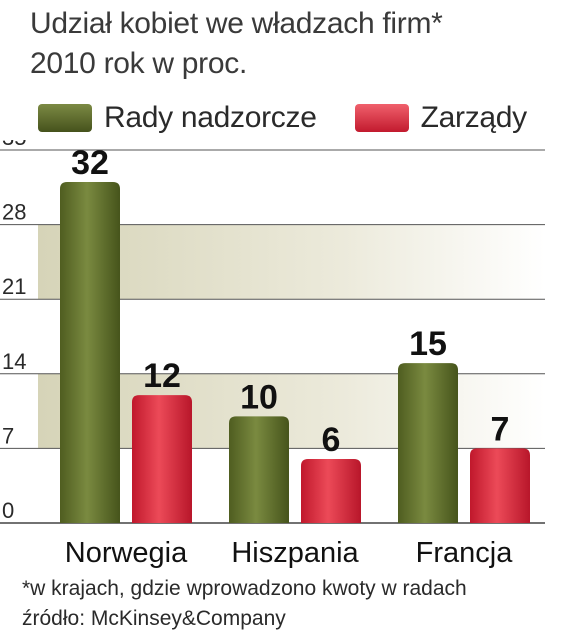  What do you see at coordinates (259, 469) in the screenshot?
I see `bar-rady-nadzorcze-hiszpania` at bounding box center [259, 469].